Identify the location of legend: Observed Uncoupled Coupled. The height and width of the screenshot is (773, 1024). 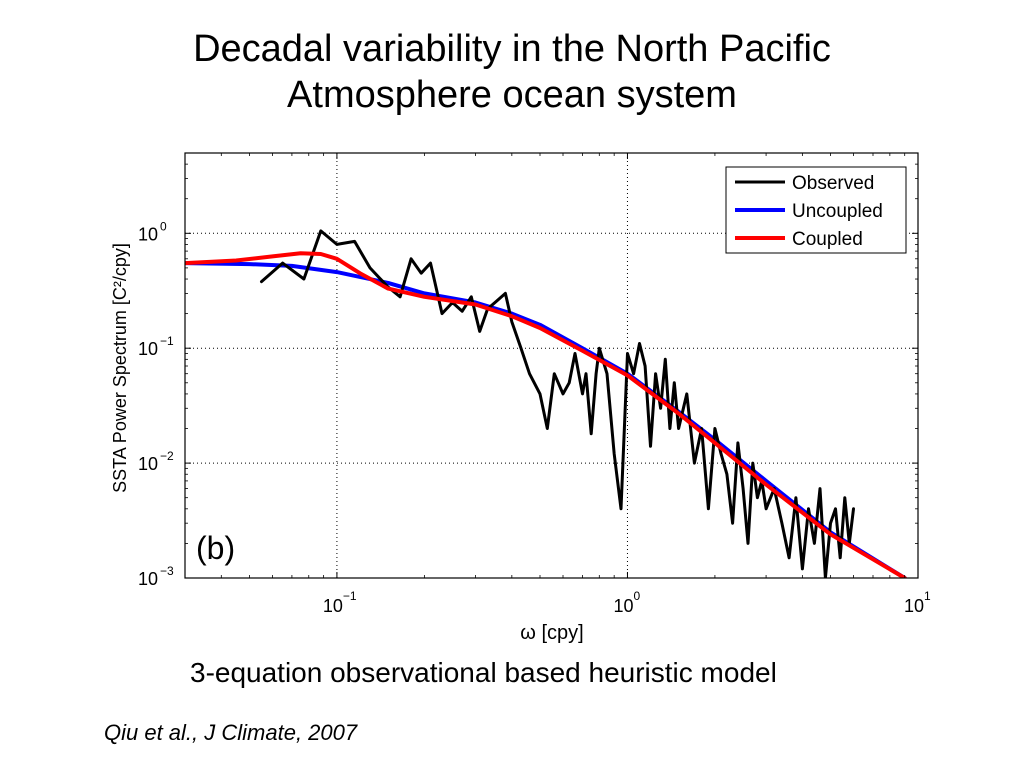
(816, 210).